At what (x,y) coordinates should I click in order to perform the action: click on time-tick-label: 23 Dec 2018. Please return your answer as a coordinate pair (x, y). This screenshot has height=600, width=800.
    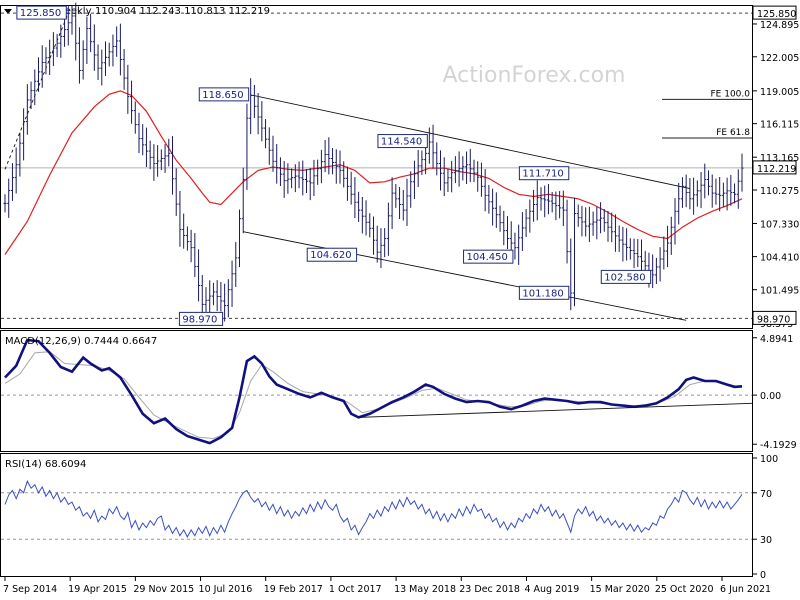
    Looking at the image, I should click on (489, 589).